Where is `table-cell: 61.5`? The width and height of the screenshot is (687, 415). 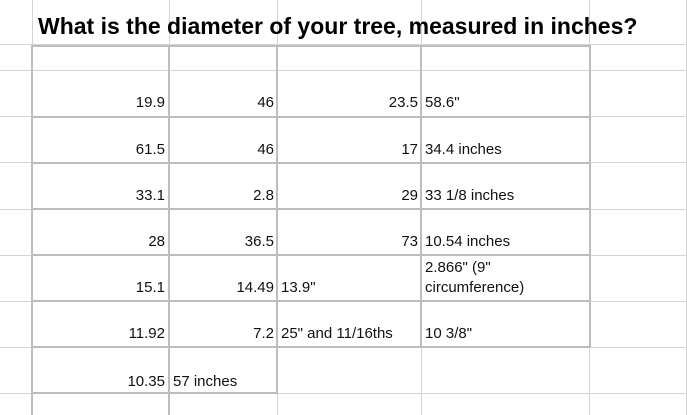 table-cell: 61.5 is located at coordinates (150, 149).